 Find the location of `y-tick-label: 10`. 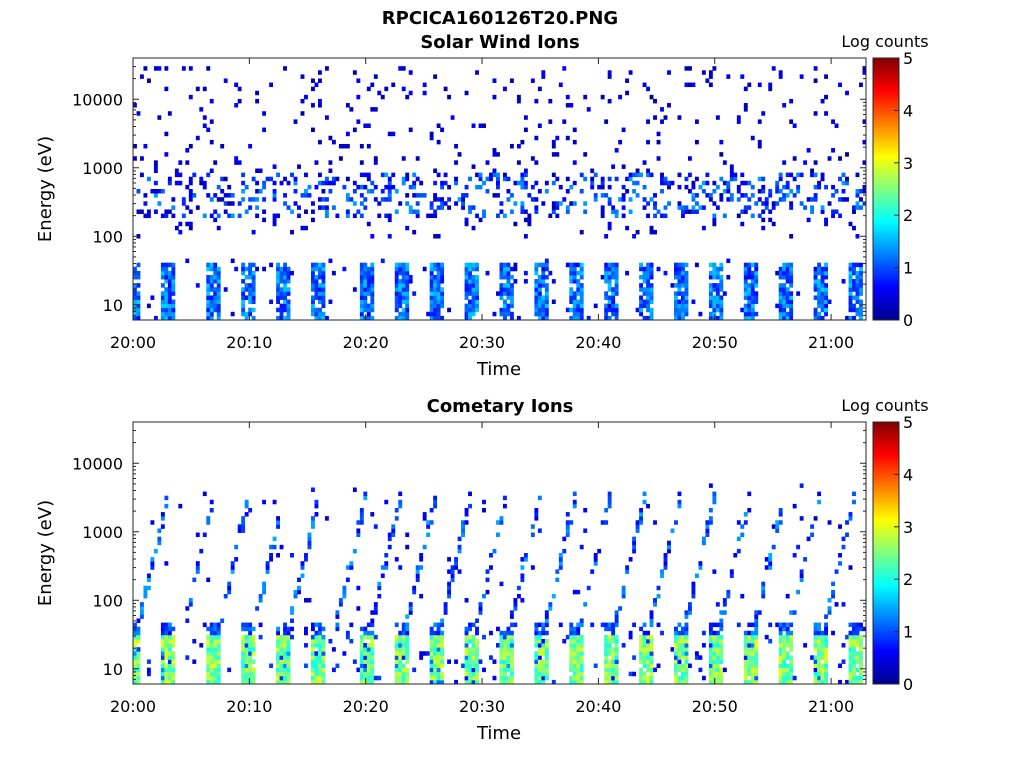

y-tick-label: 10 is located at coordinates (113, 305).